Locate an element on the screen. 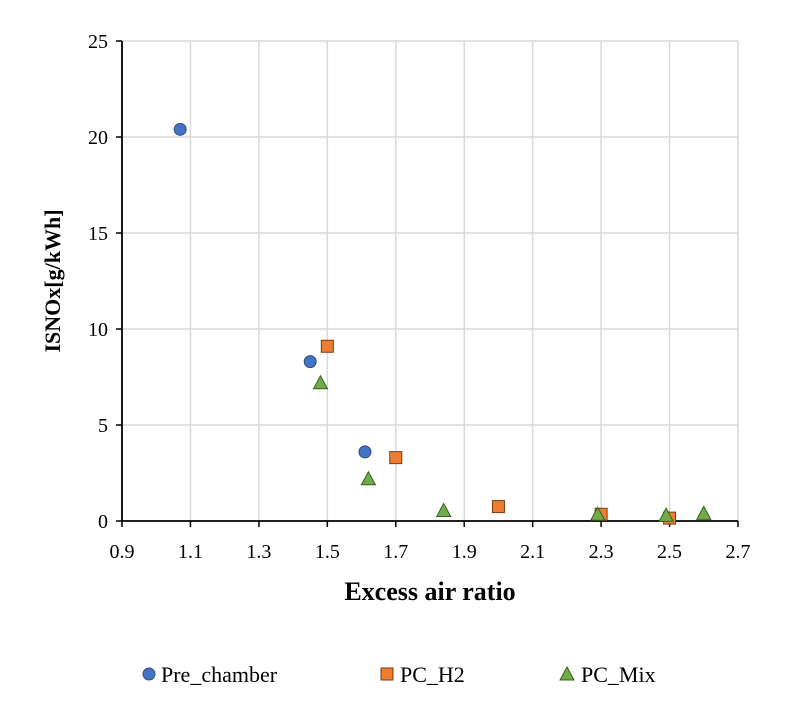  legend-label-pre-chamber: Pre_chamber is located at coordinates (219, 674).